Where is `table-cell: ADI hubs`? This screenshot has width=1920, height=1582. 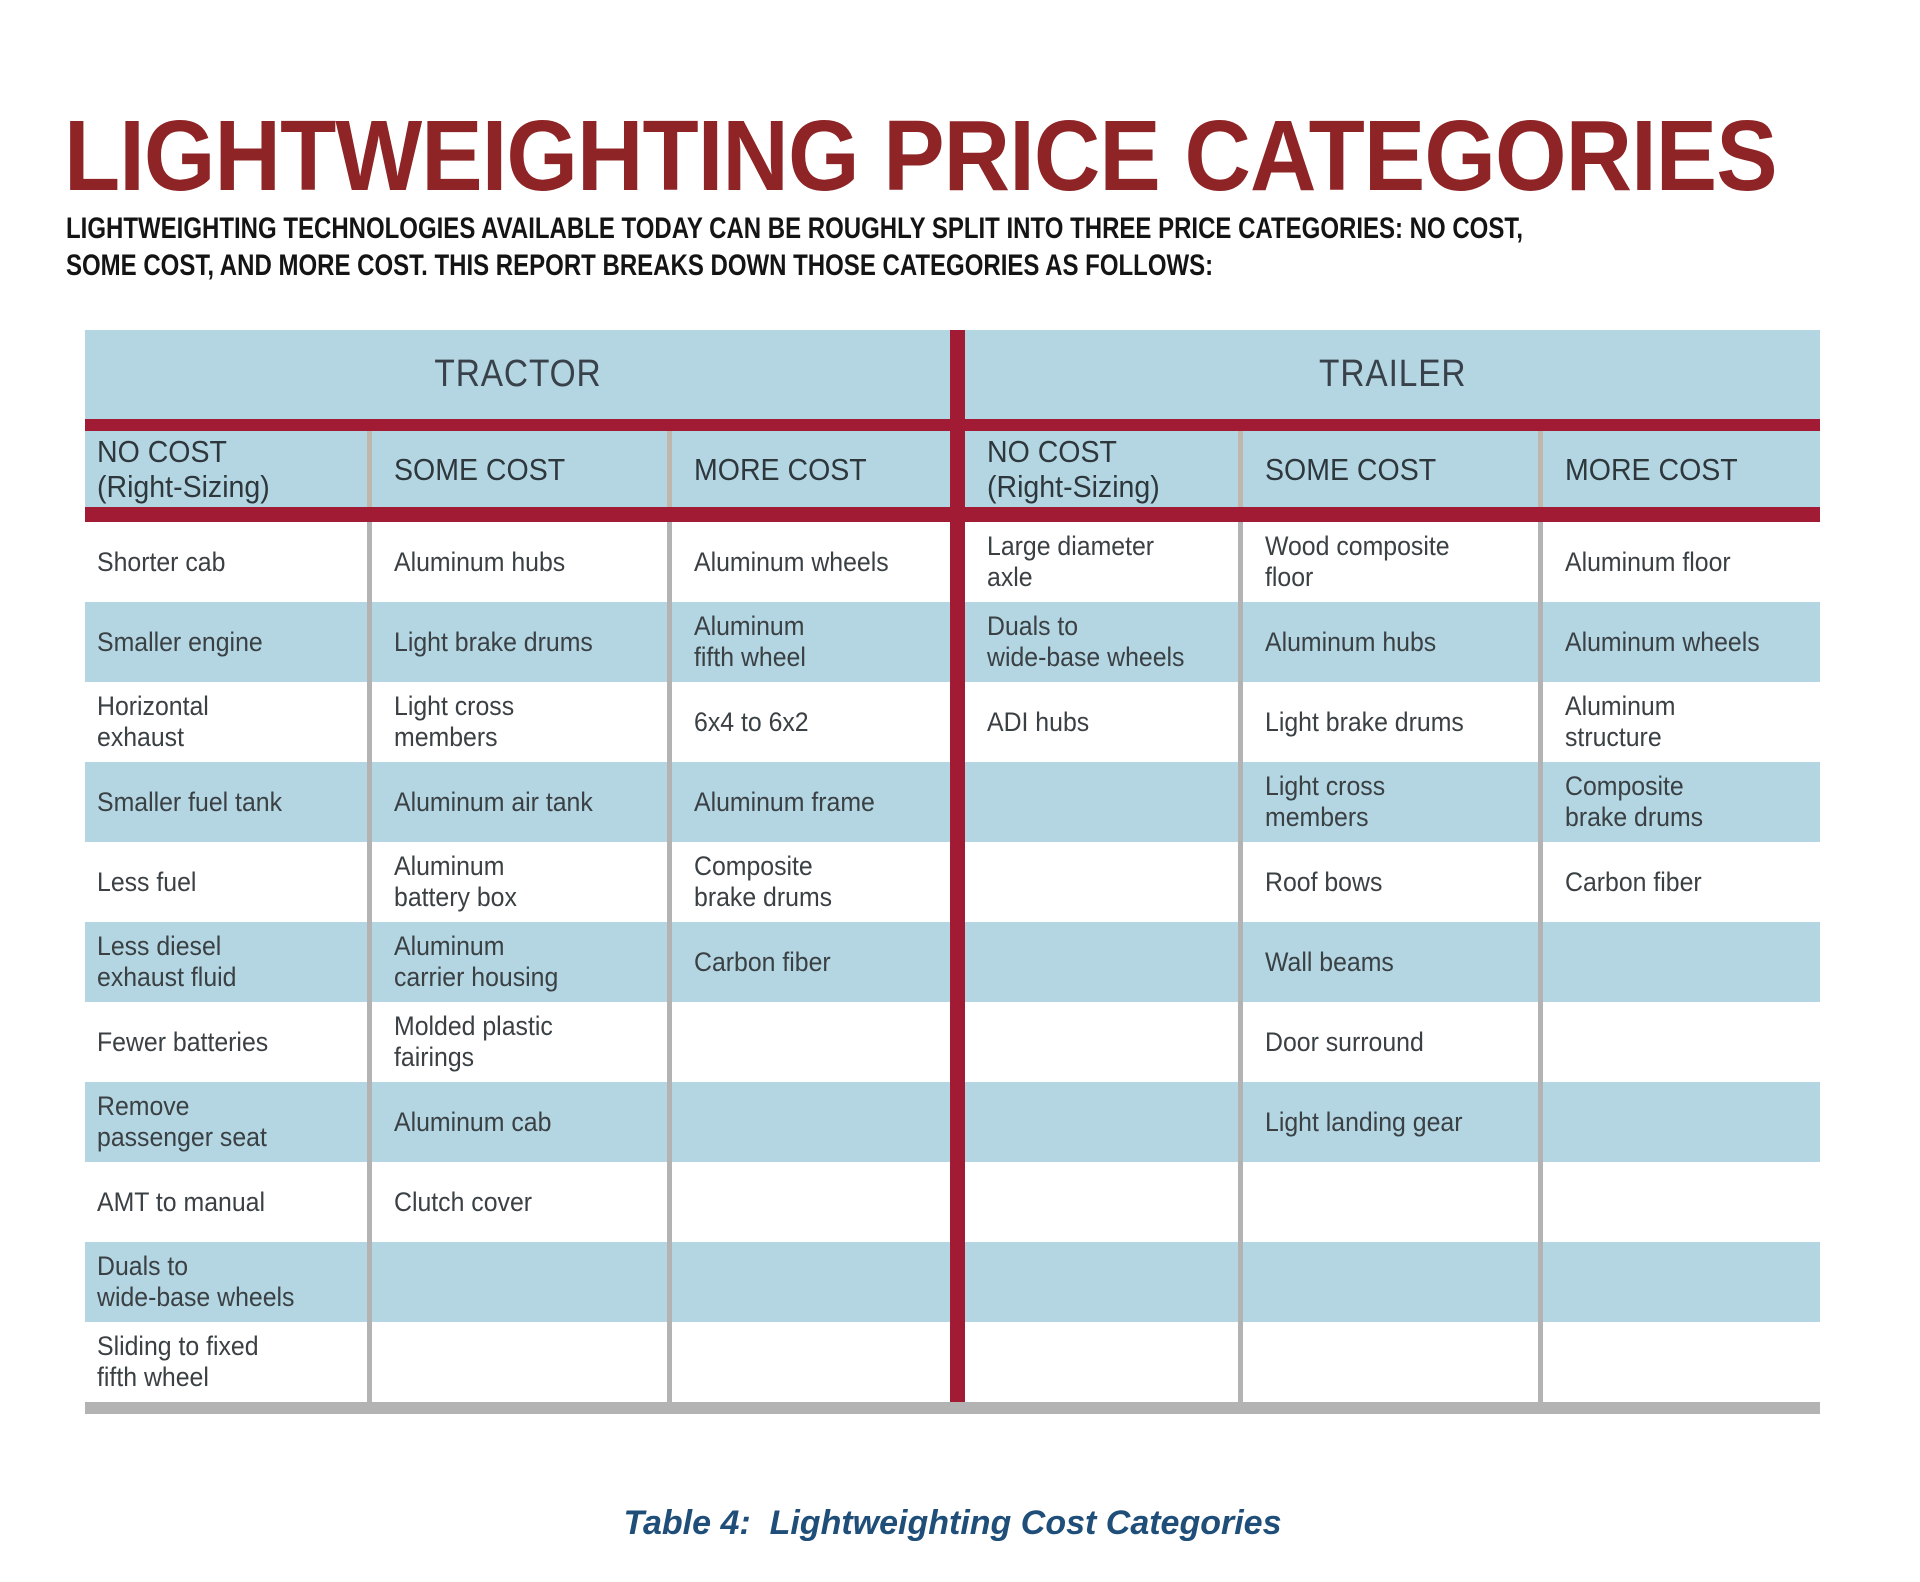
table-cell: ADI hubs is located at coordinates (1104, 722).